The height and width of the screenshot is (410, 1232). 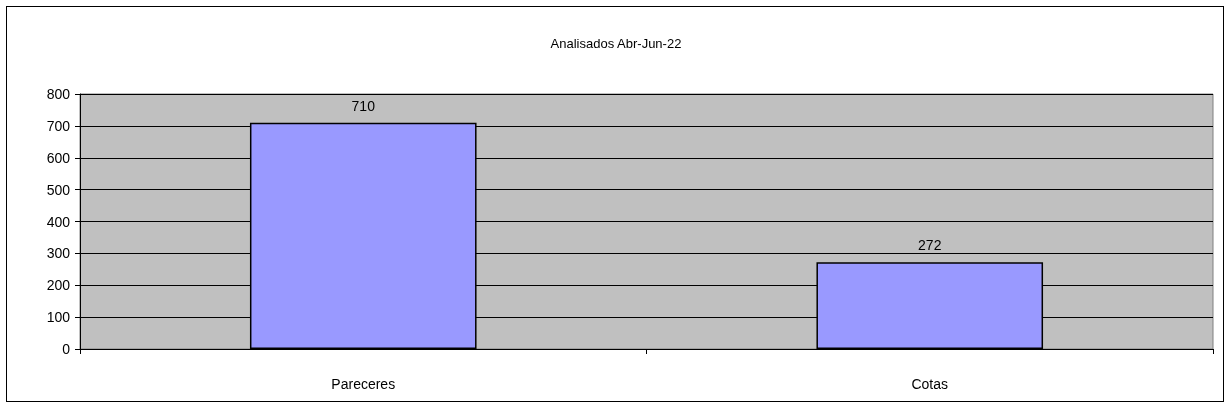 I want to click on x-tick-label: Pareceres, so click(x=363, y=384).